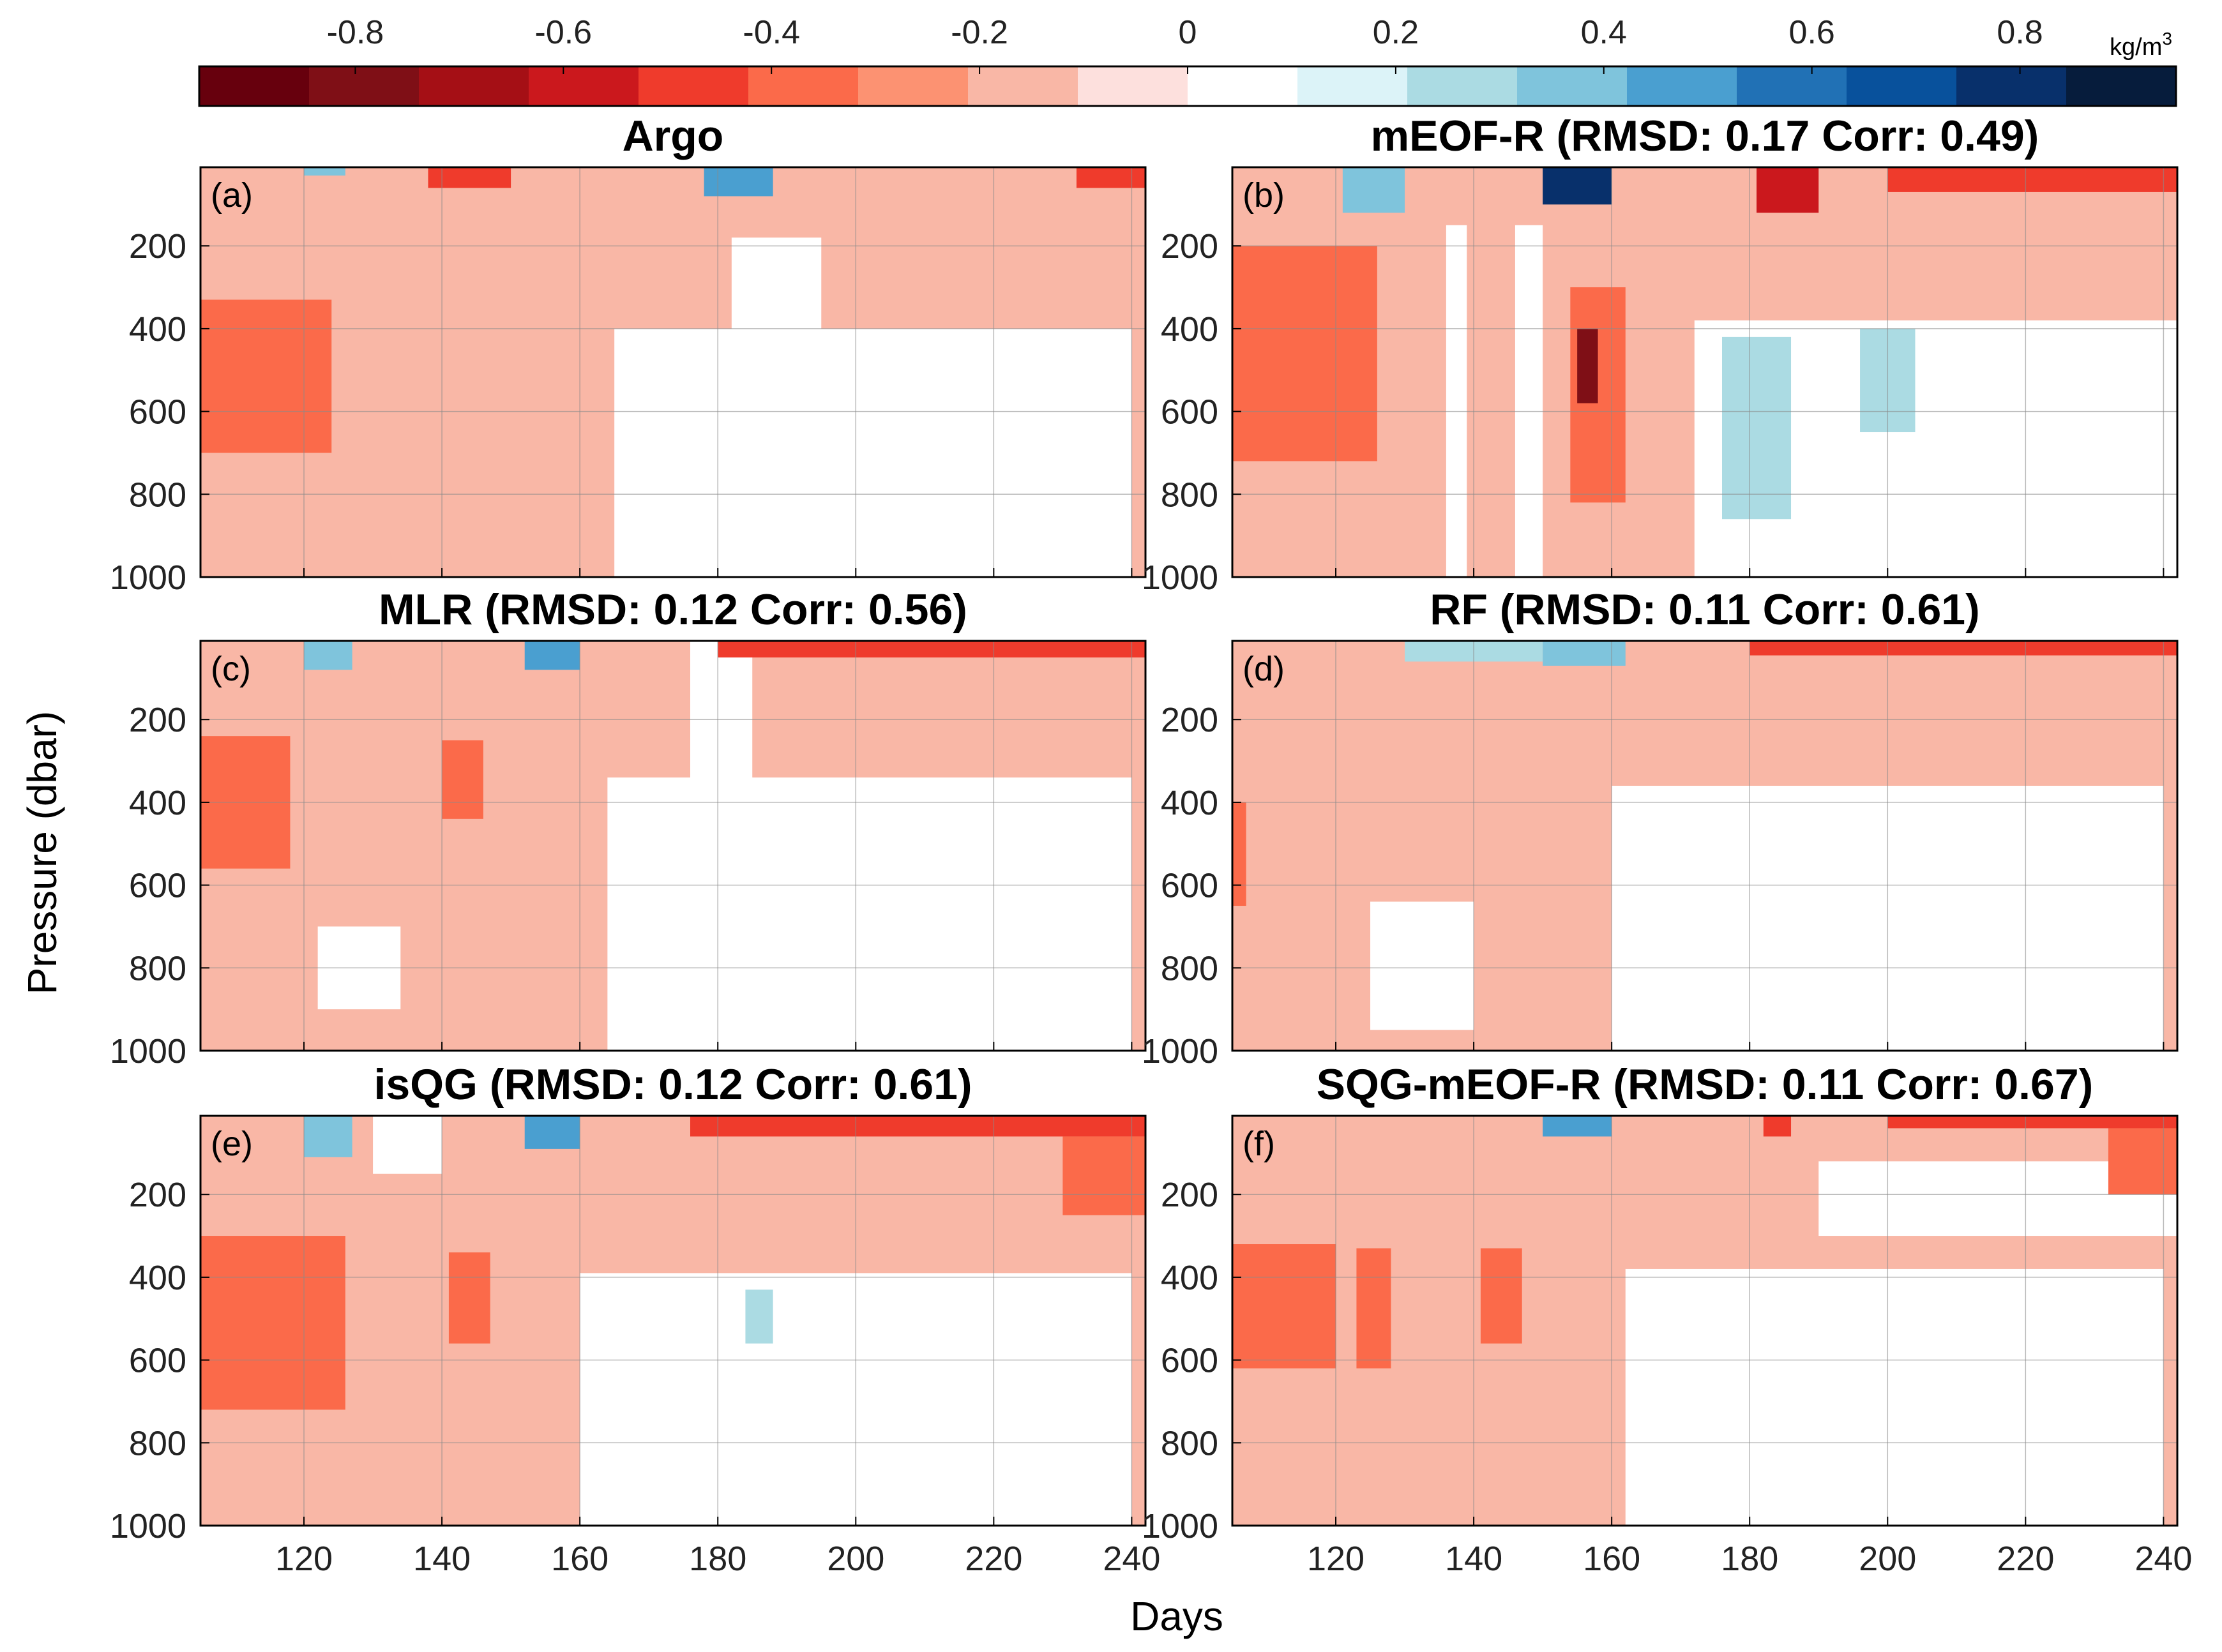 This screenshot has height=1652, width=2222. Describe the element at coordinates (1812, 32) in the screenshot. I see `colorbar-tick-label: 0.6` at that location.